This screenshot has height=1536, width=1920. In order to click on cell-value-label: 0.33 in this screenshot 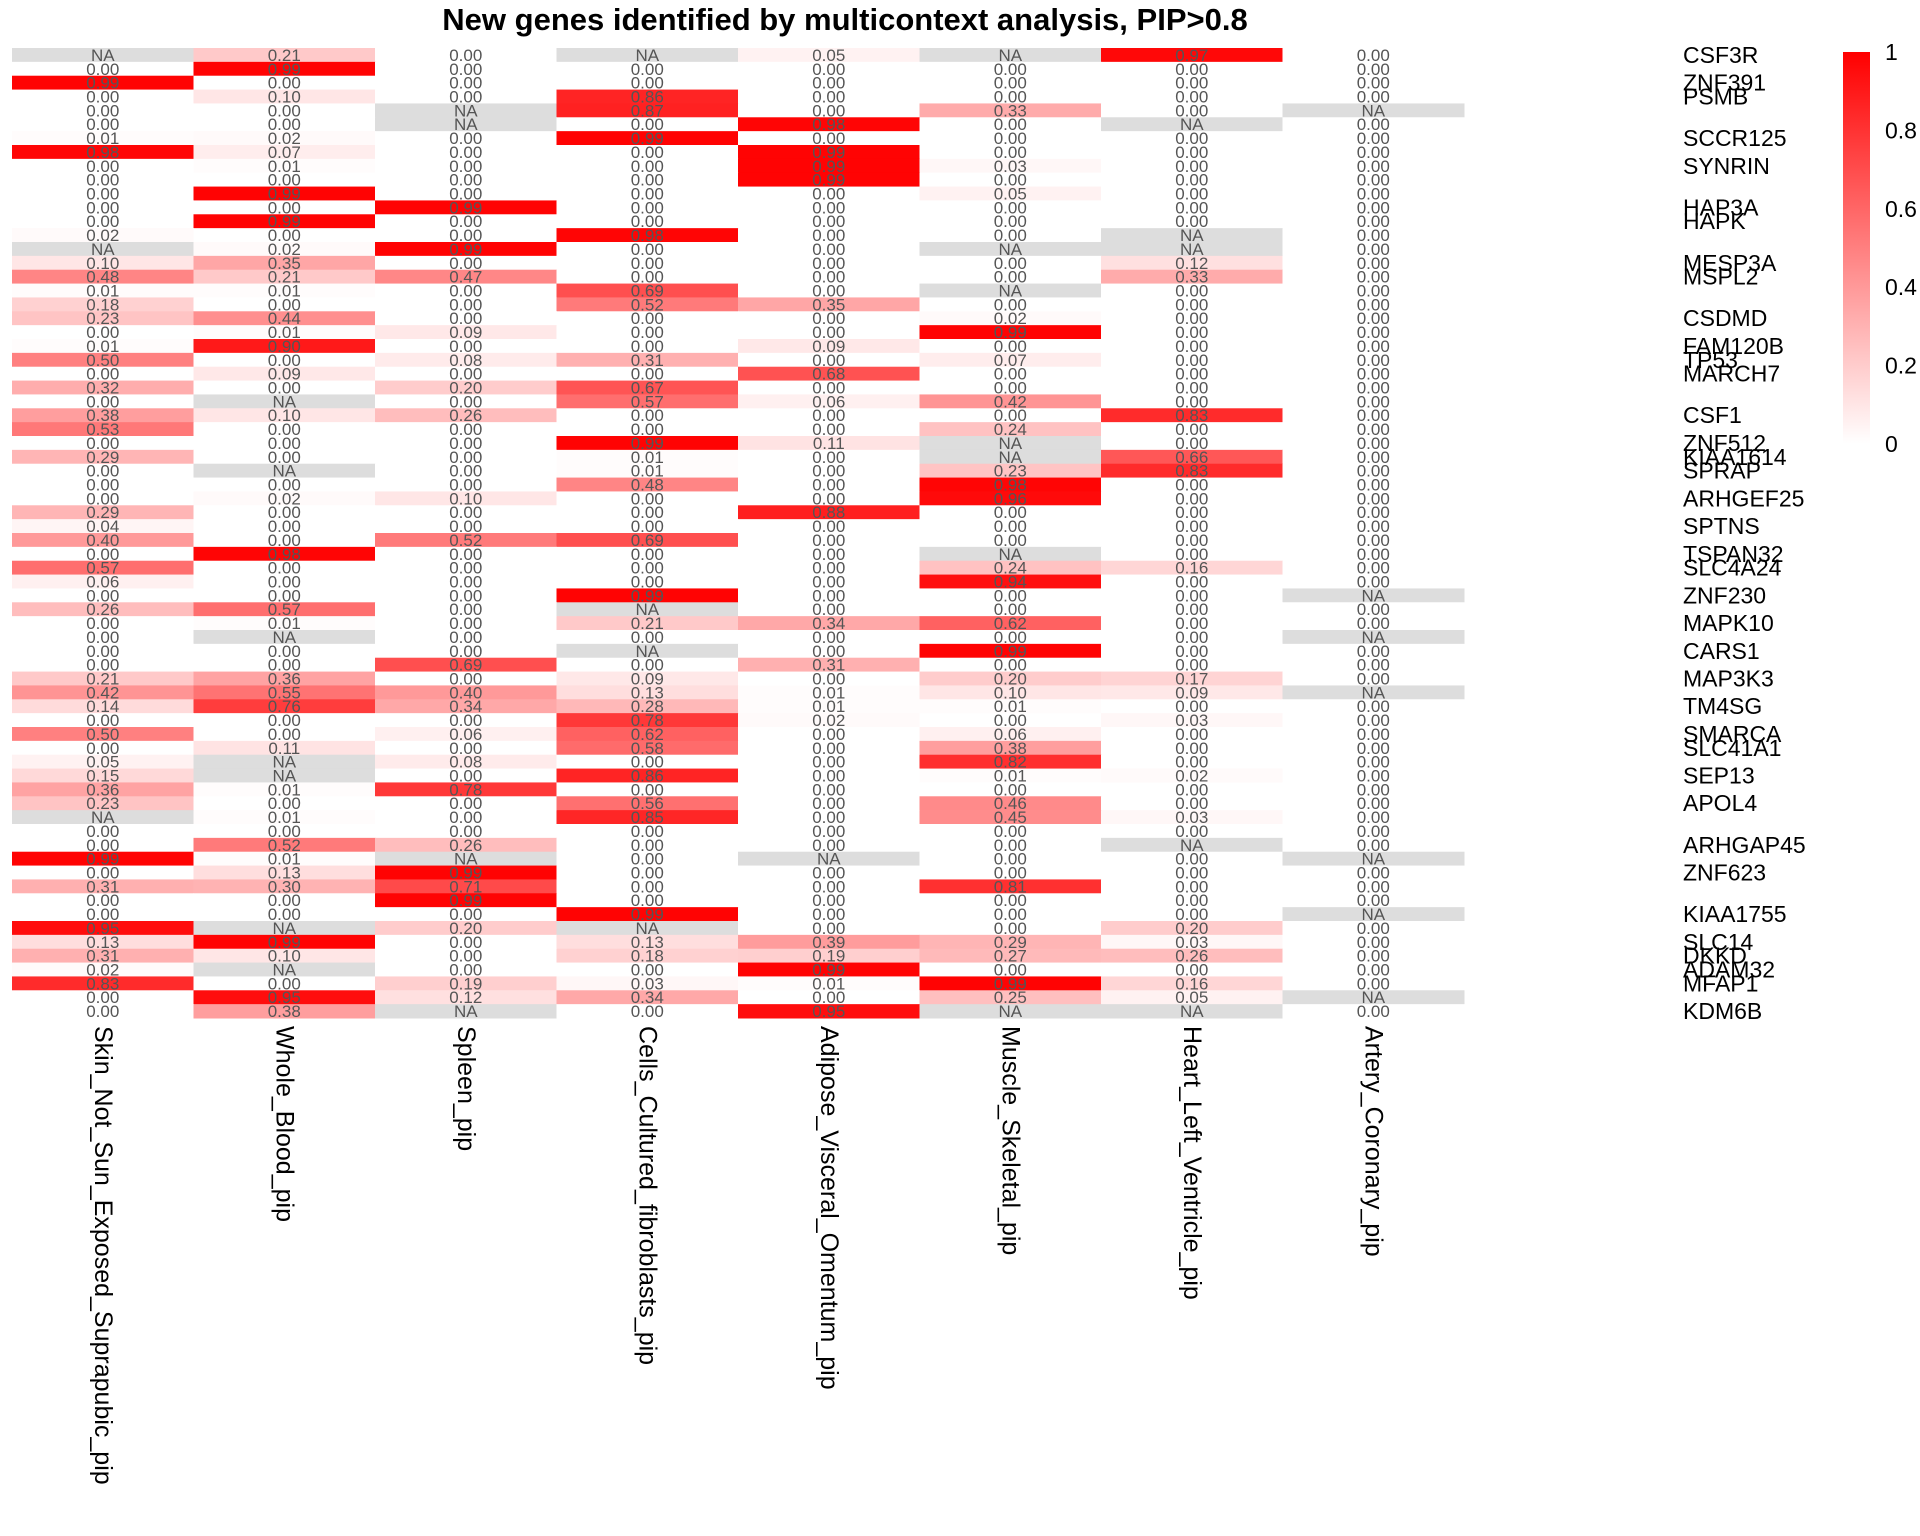, I will do `click(1191, 277)`.